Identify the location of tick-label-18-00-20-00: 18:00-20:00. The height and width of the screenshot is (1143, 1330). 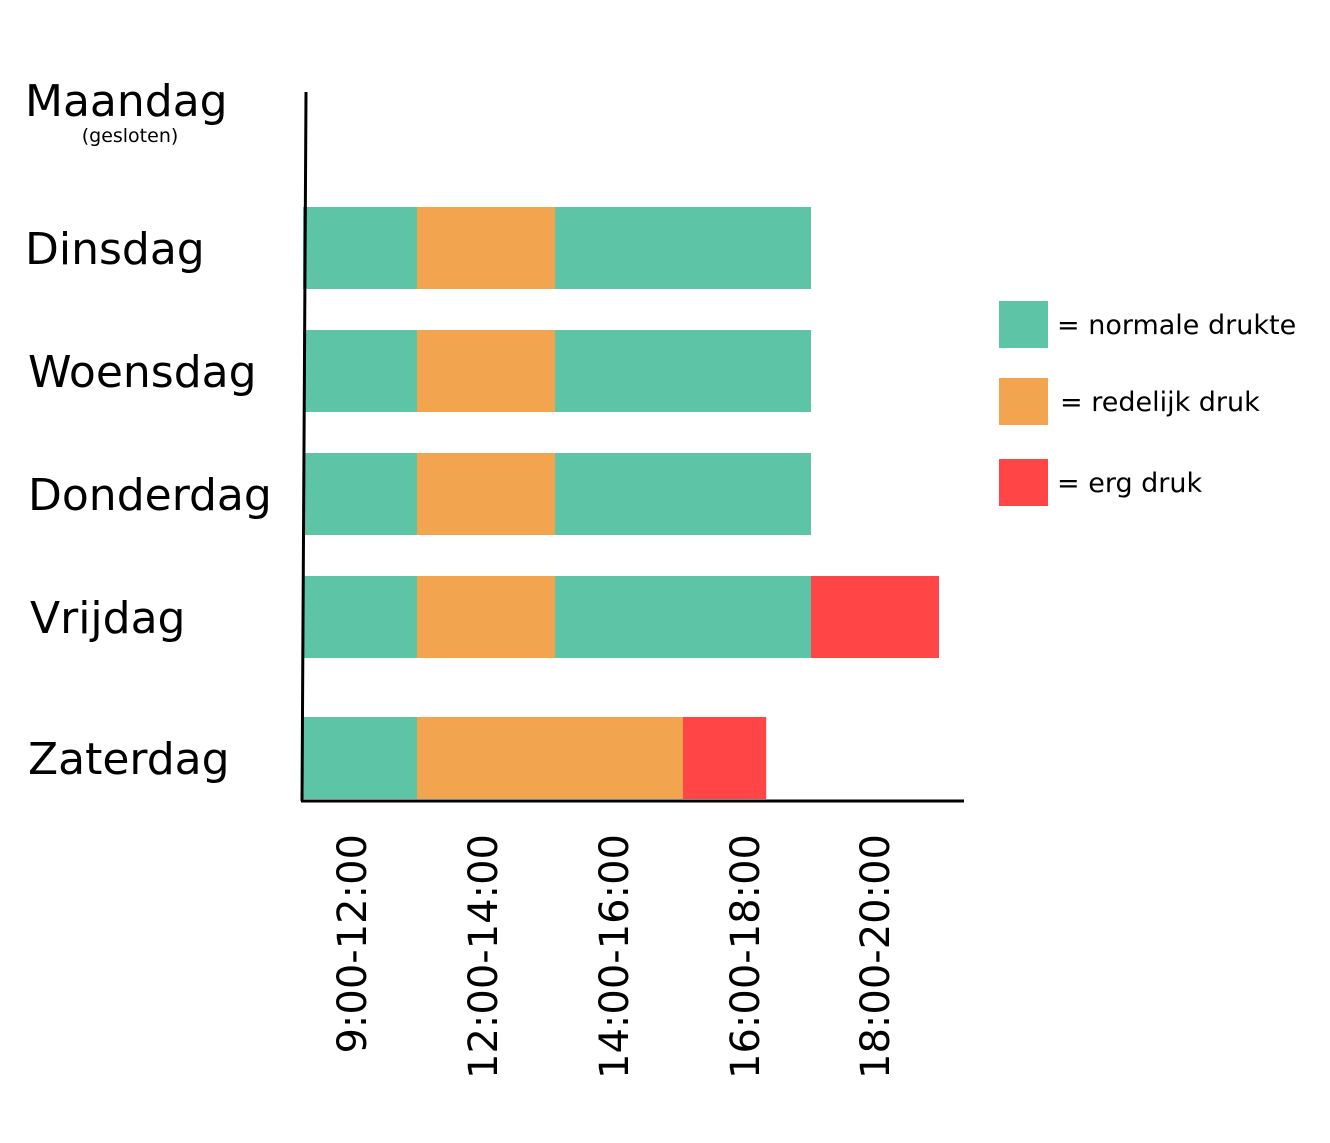
(876, 956).